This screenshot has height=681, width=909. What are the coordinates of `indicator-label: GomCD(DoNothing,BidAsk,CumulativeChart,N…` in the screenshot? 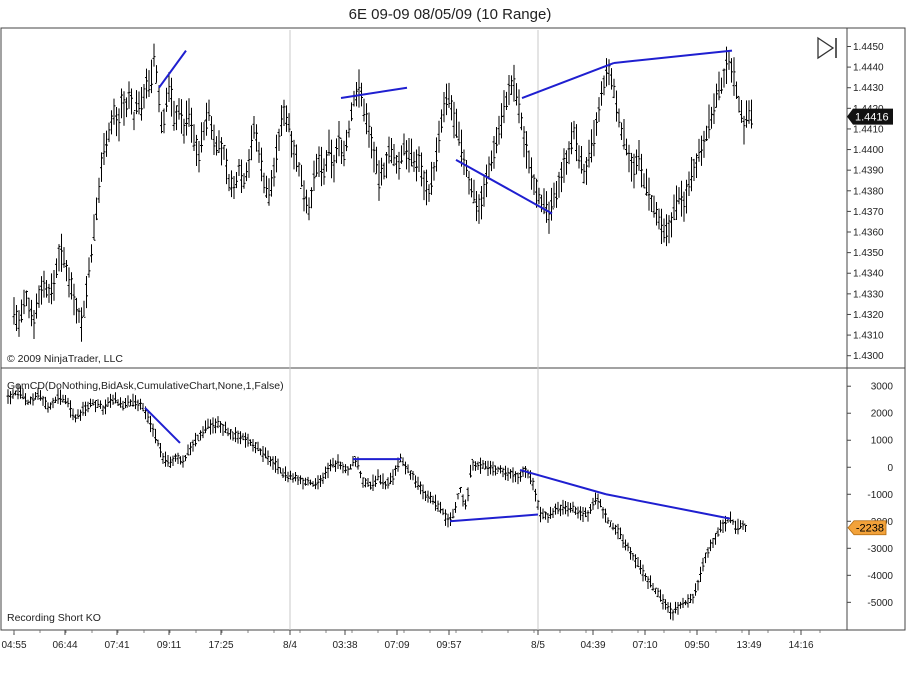 It's located at (145, 386).